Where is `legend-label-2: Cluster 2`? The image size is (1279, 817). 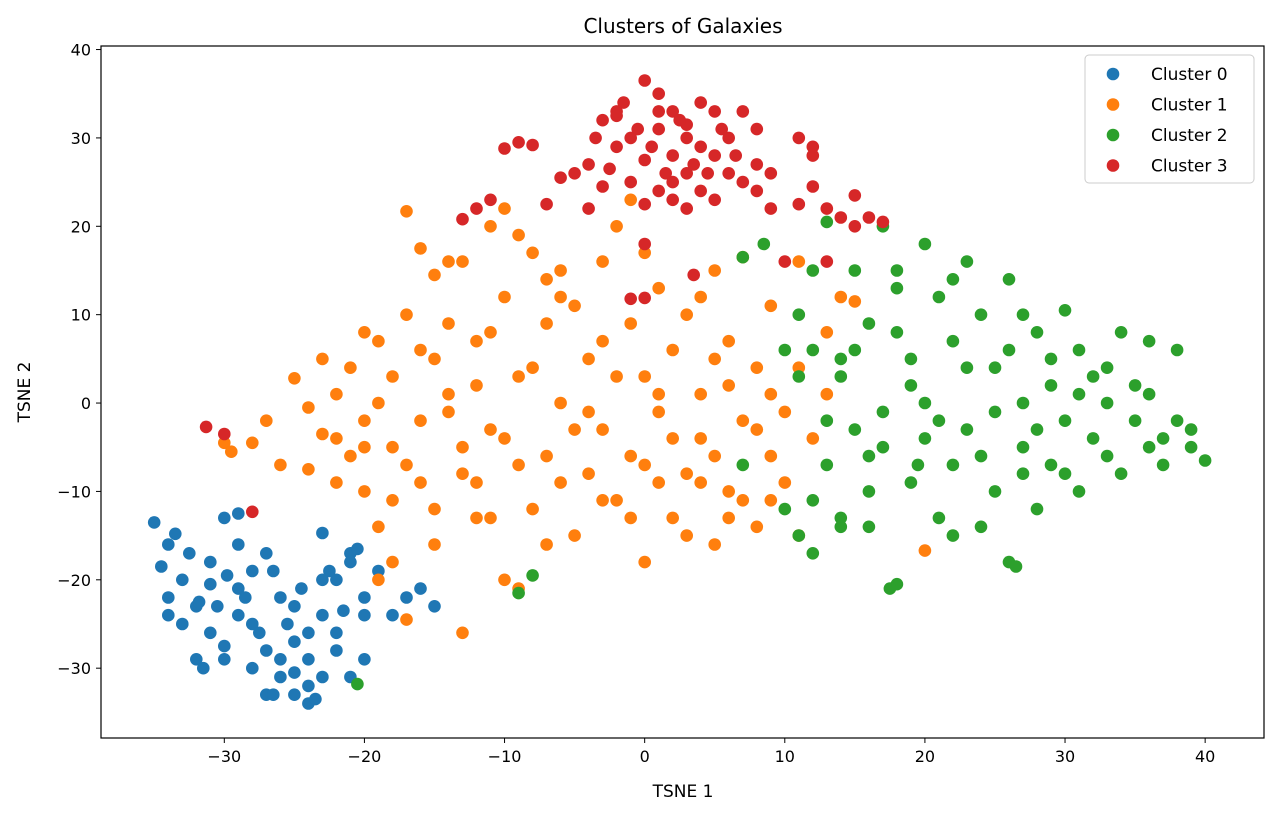 legend-label-2: Cluster 2 is located at coordinates (1189, 136).